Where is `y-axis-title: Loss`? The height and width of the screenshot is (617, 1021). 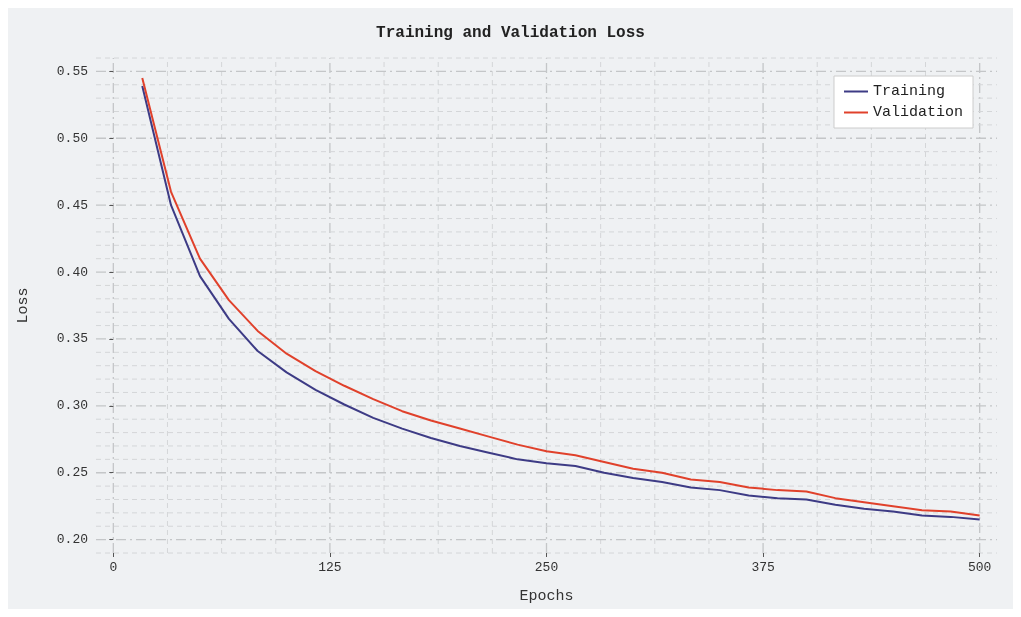
y-axis-title: Loss is located at coordinates (23, 305).